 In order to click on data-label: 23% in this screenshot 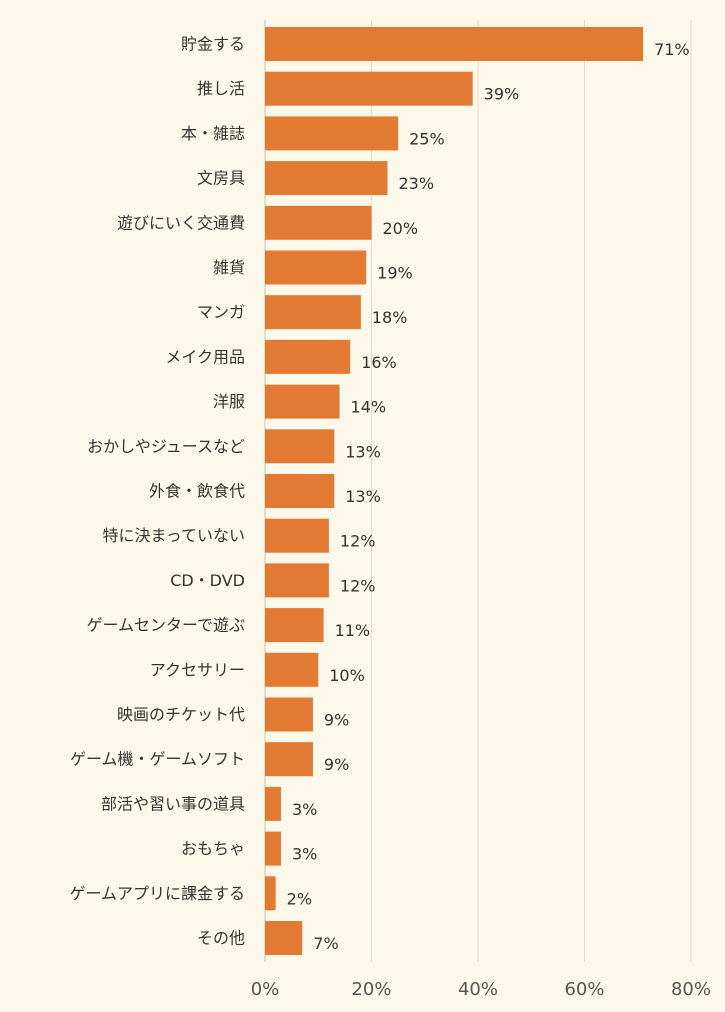, I will do `click(416, 183)`.